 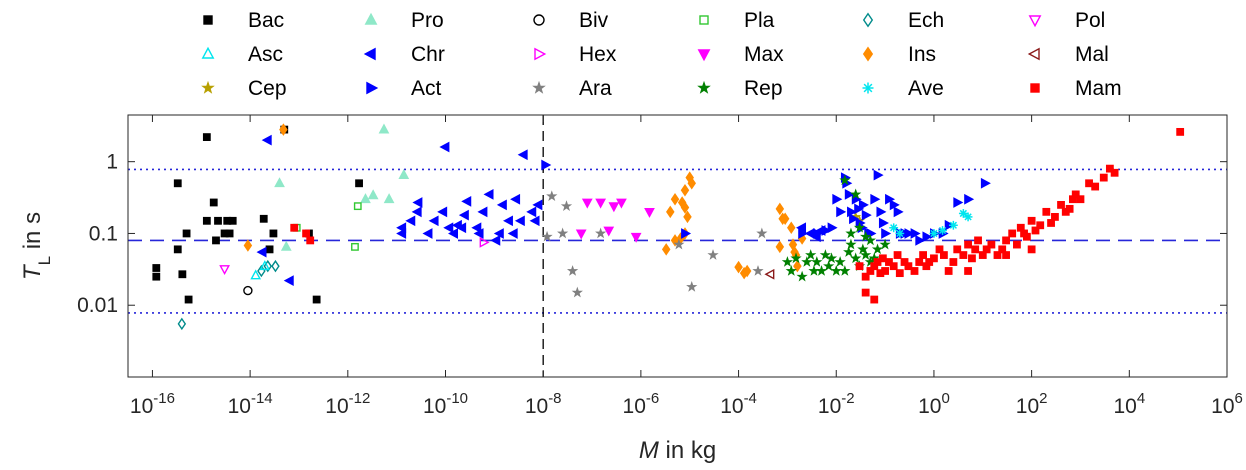 What do you see at coordinates (347, 404) in the screenshot?
I see `x-tick-label: 10⁻¹²` at bounding box center [347, 404].